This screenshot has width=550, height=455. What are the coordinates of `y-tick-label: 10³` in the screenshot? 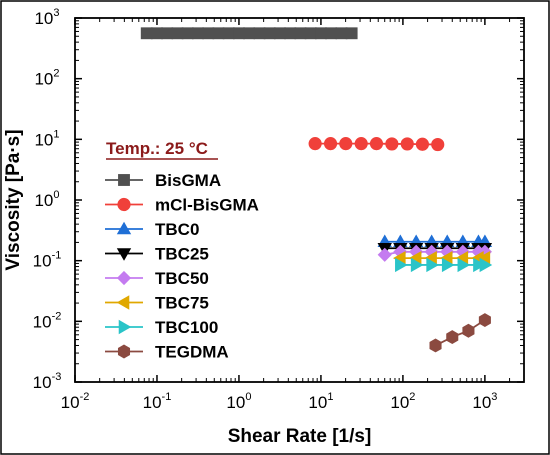 It's located at (46, 17).